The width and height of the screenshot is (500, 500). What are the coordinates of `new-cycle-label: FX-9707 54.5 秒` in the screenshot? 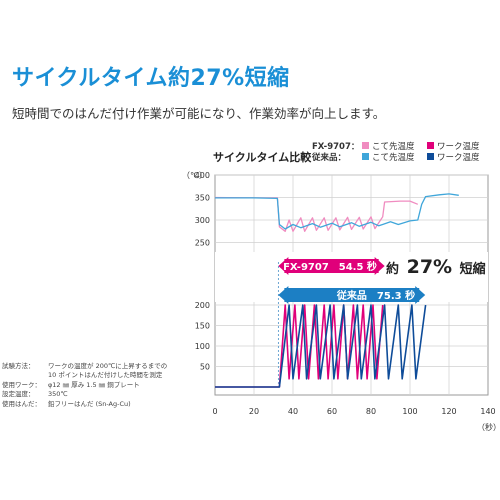 It's located at (330, 266).